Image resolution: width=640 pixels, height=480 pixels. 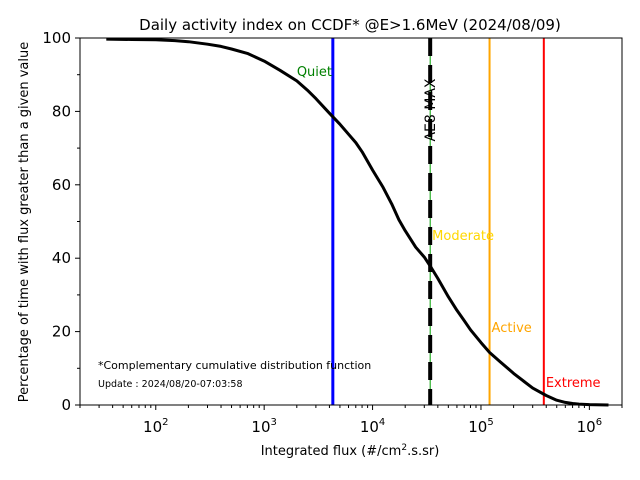 What do you see at coordinates (66, 405) in the screenshot?
I see `y-tick-label: 0` at bounding box center [66, 405].